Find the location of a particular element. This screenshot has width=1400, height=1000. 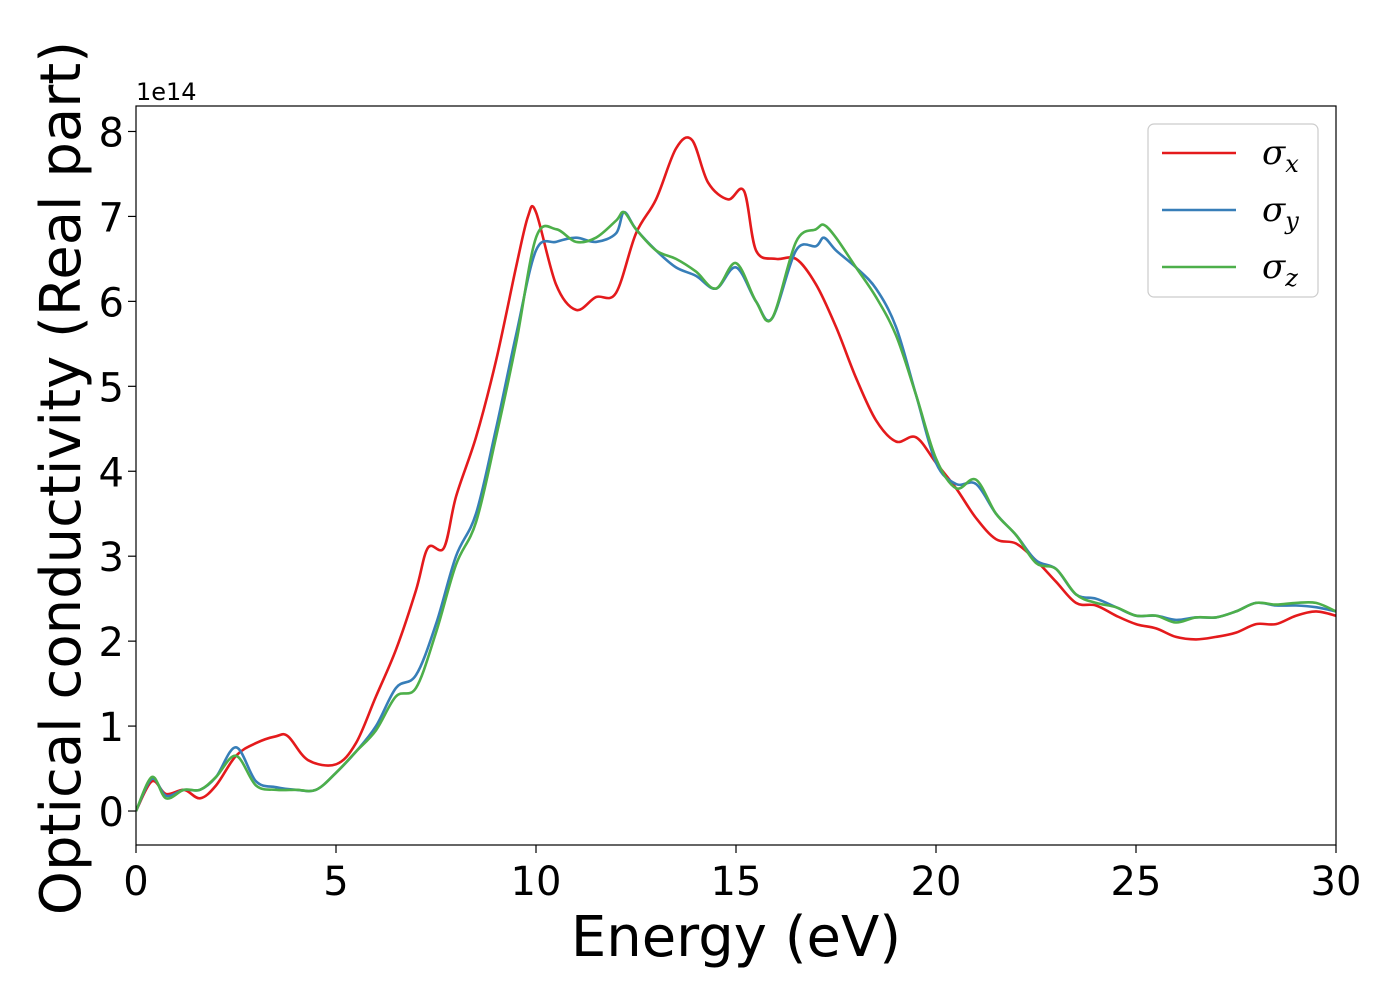

legend-label-x: σx is located at coordinates (1280, 155).